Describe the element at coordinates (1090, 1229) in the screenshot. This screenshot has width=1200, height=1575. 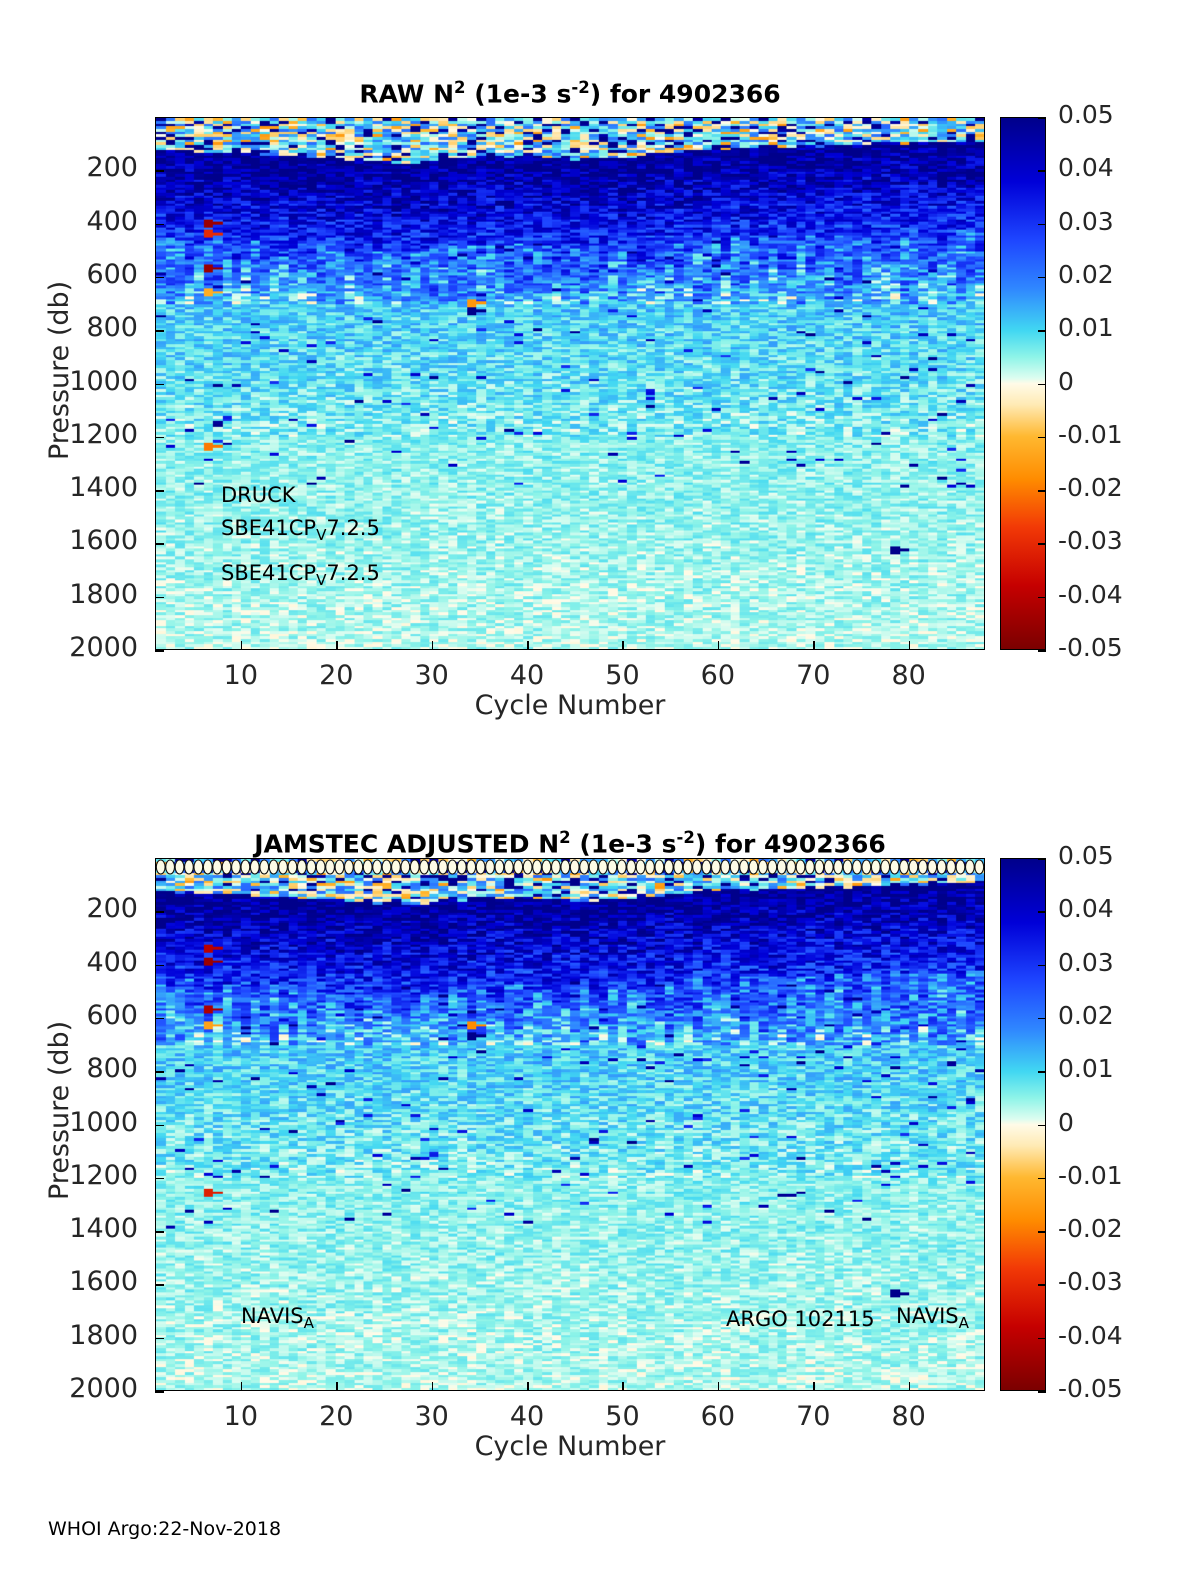
I see `colorbar-tick-label: -0.02` at that location.